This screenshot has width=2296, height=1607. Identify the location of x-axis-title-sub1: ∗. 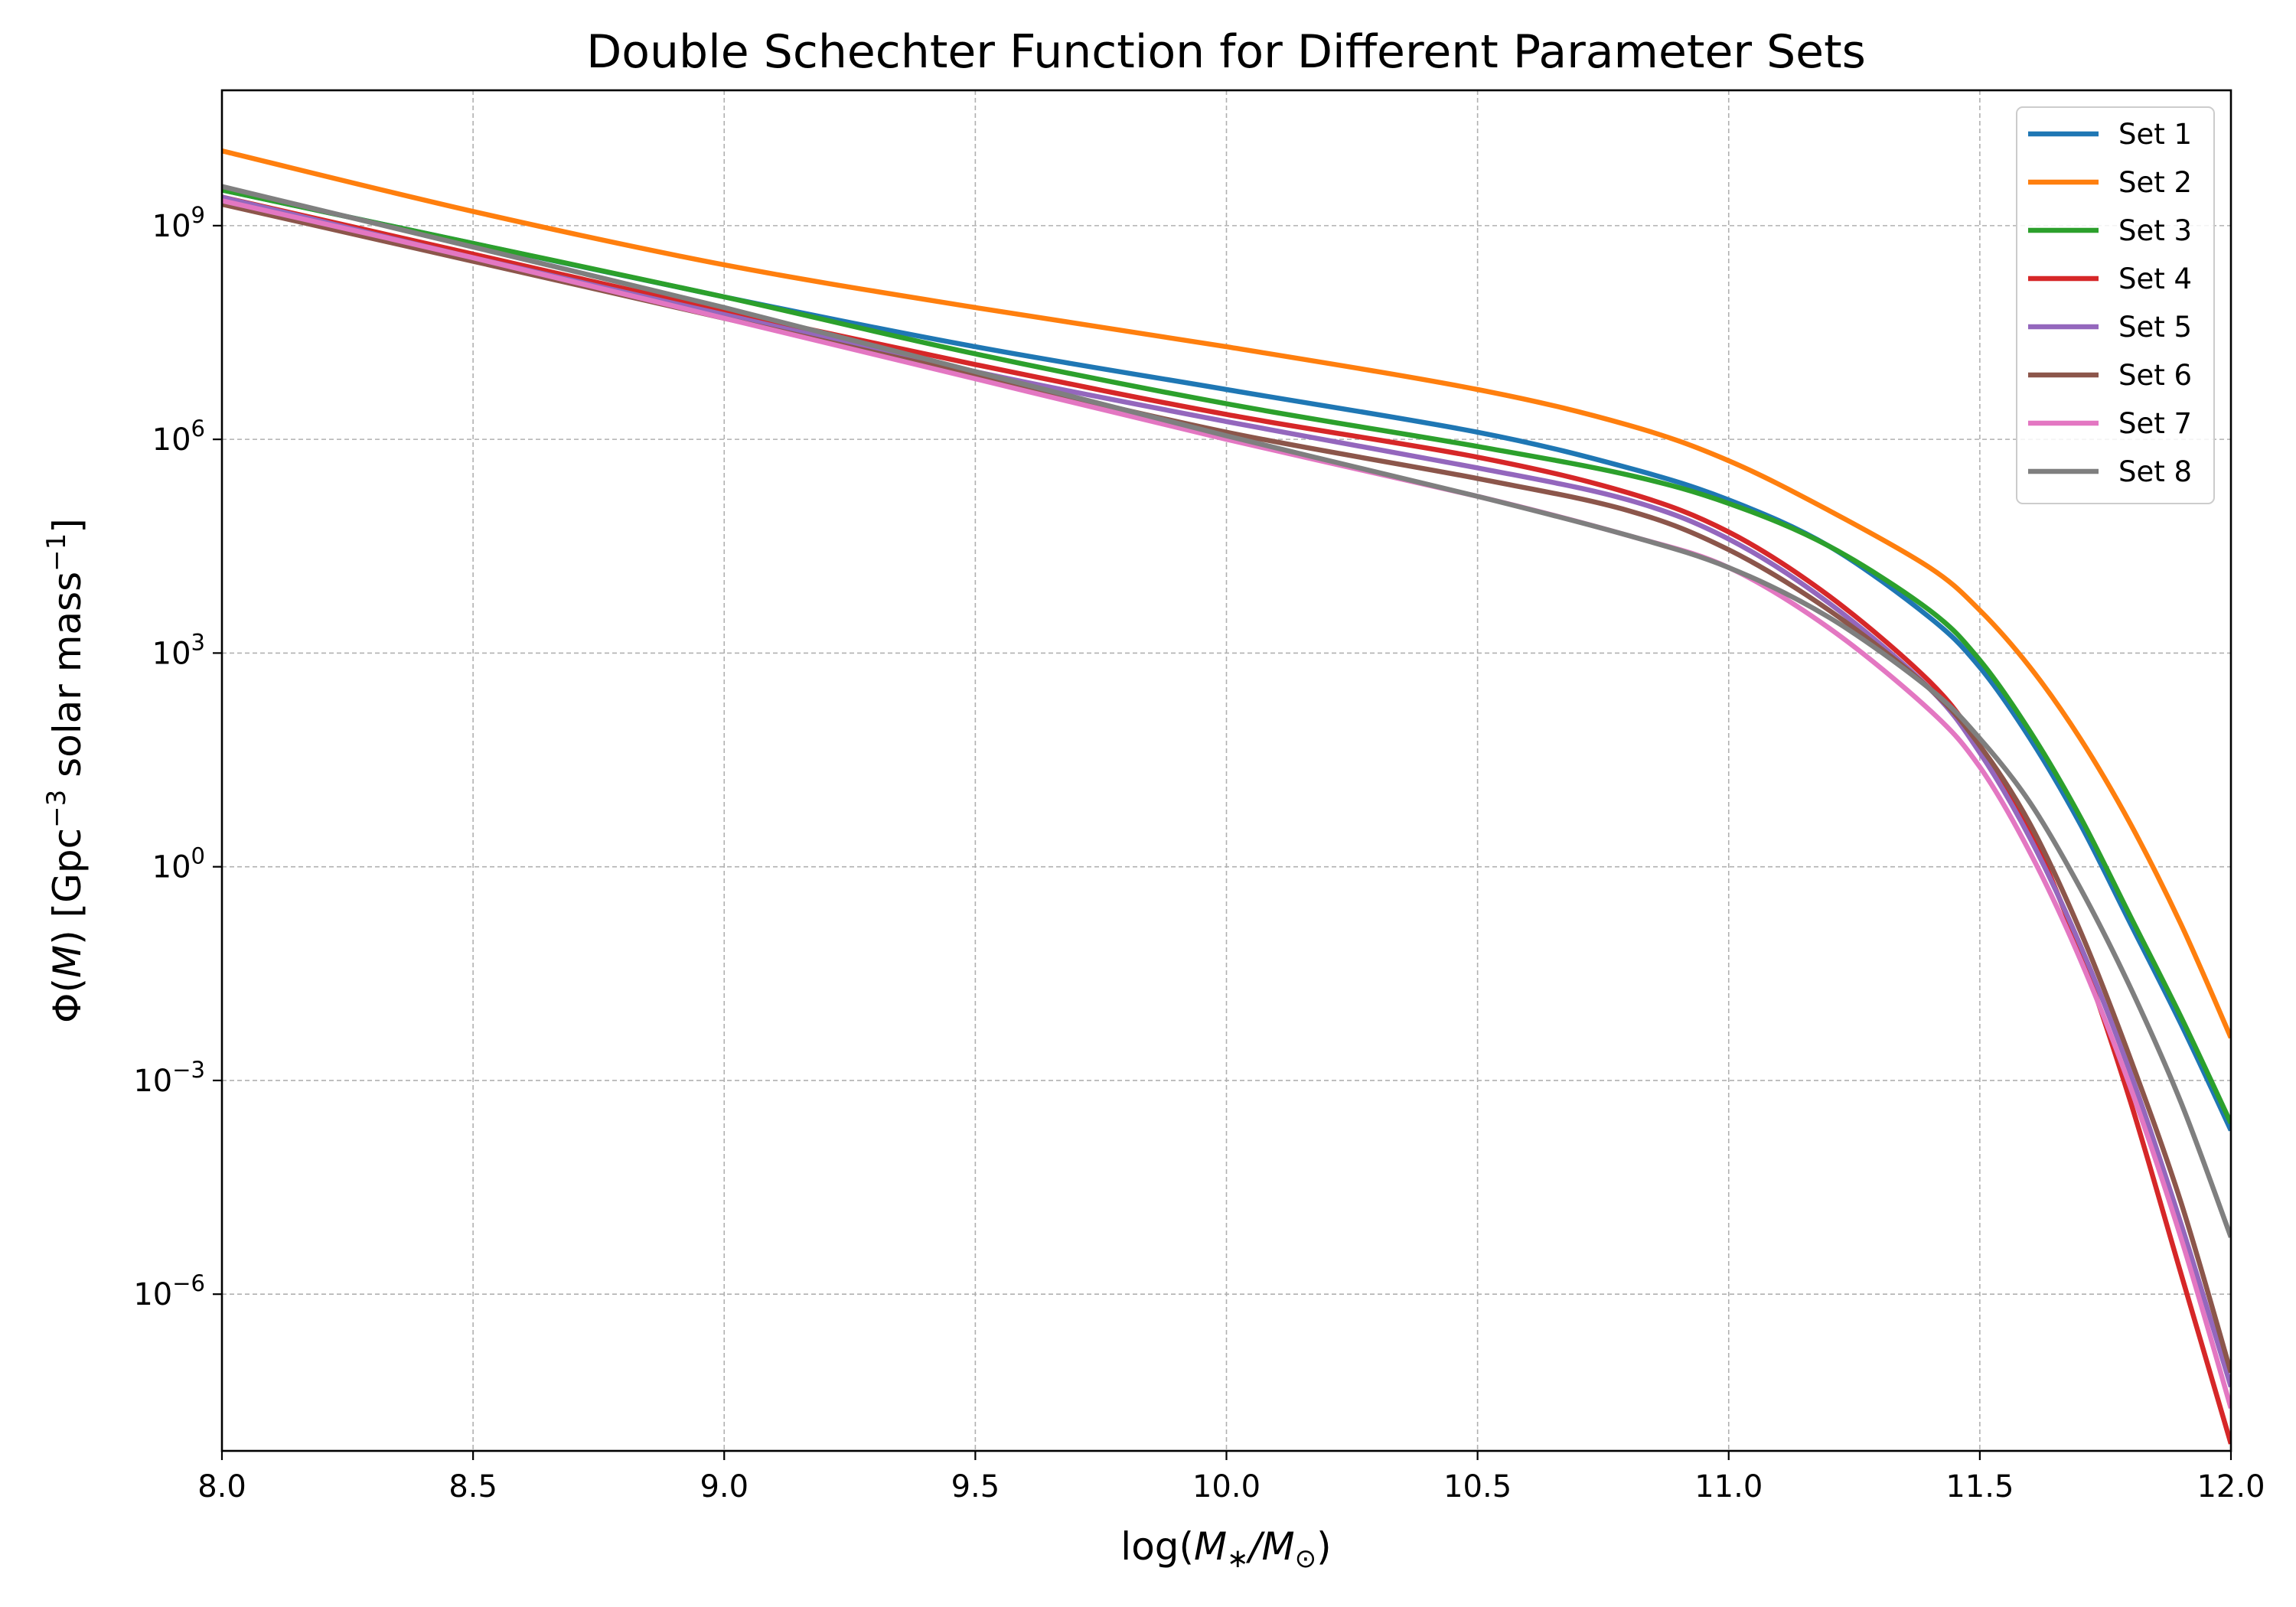
(1238, 1558).